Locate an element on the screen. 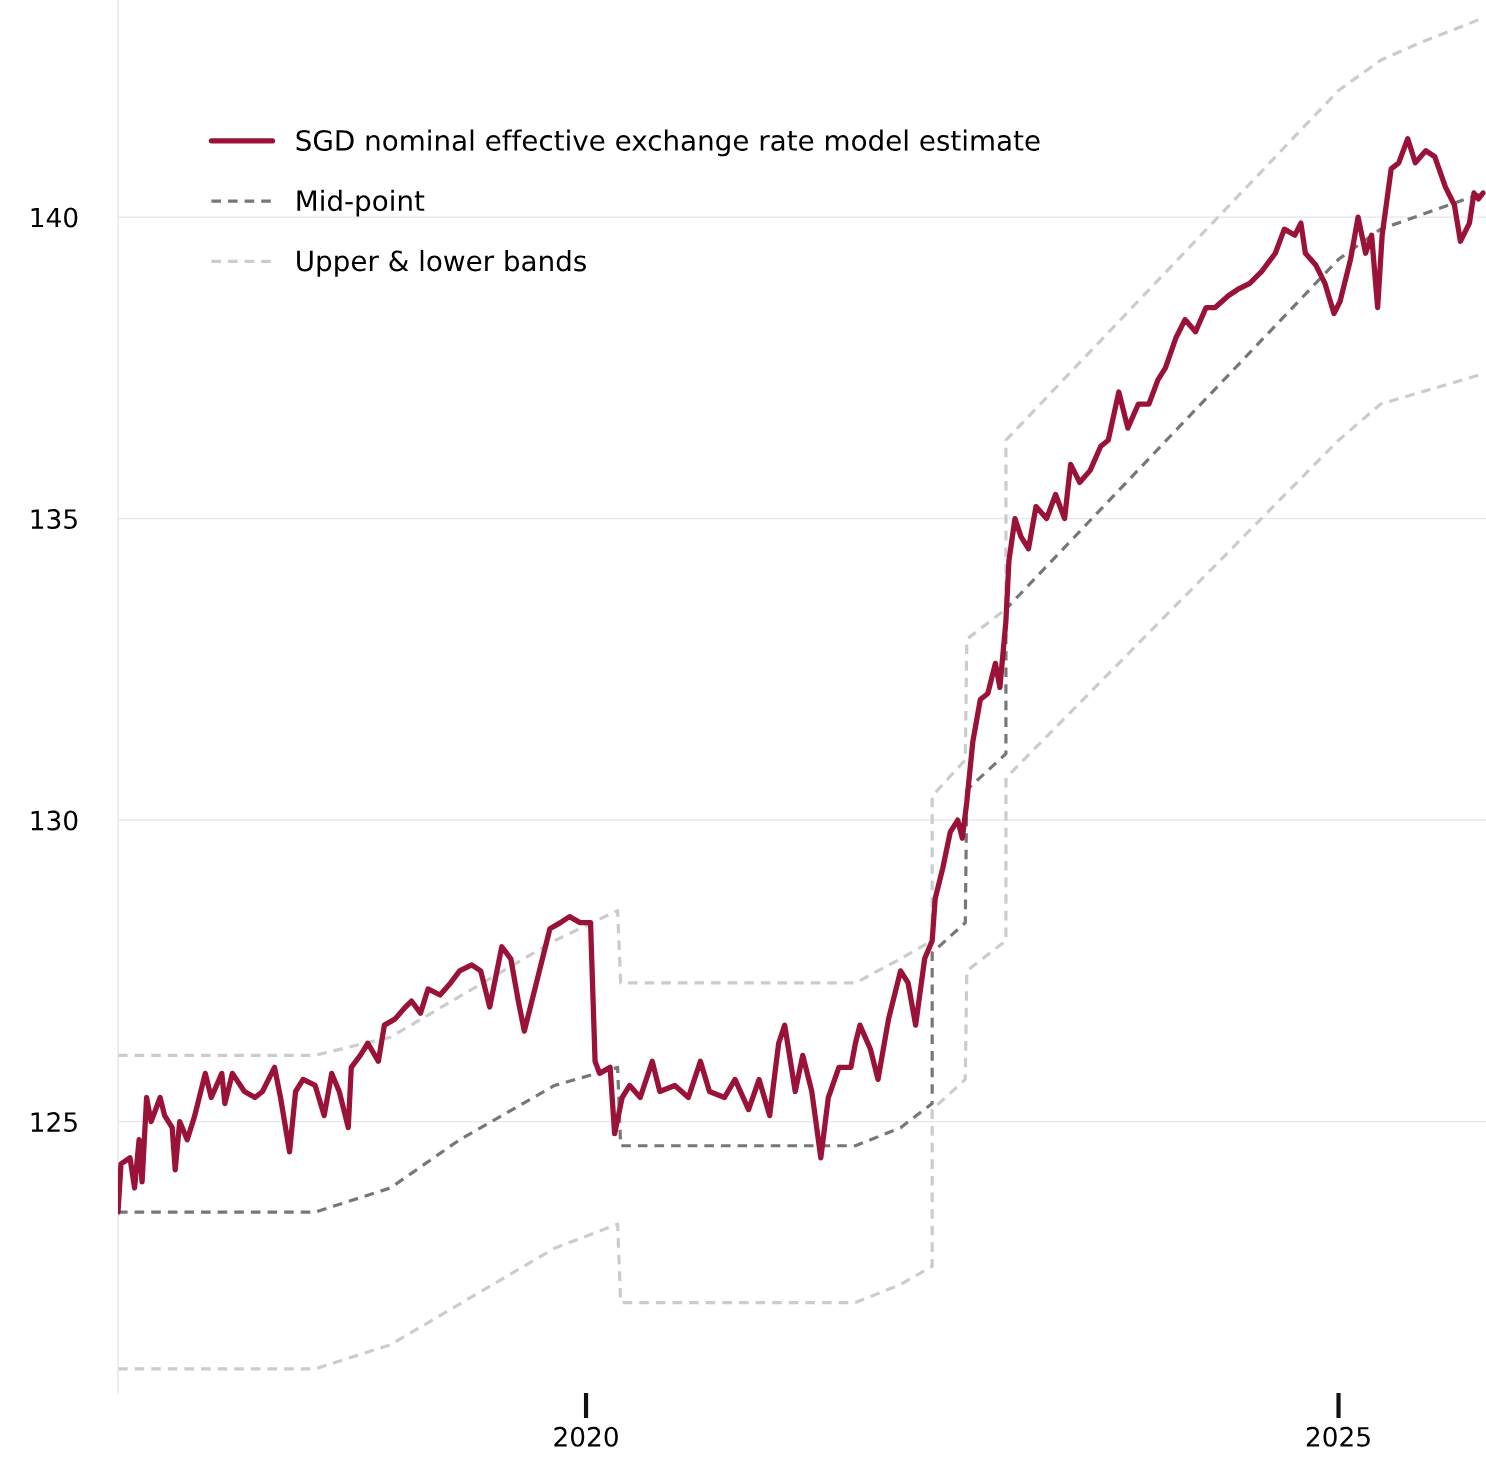 The height and width of the screenshot is (1461, 1486). legend-label: SGD nominal effective exchange rate model estimate is located at coordinates (668, 143).